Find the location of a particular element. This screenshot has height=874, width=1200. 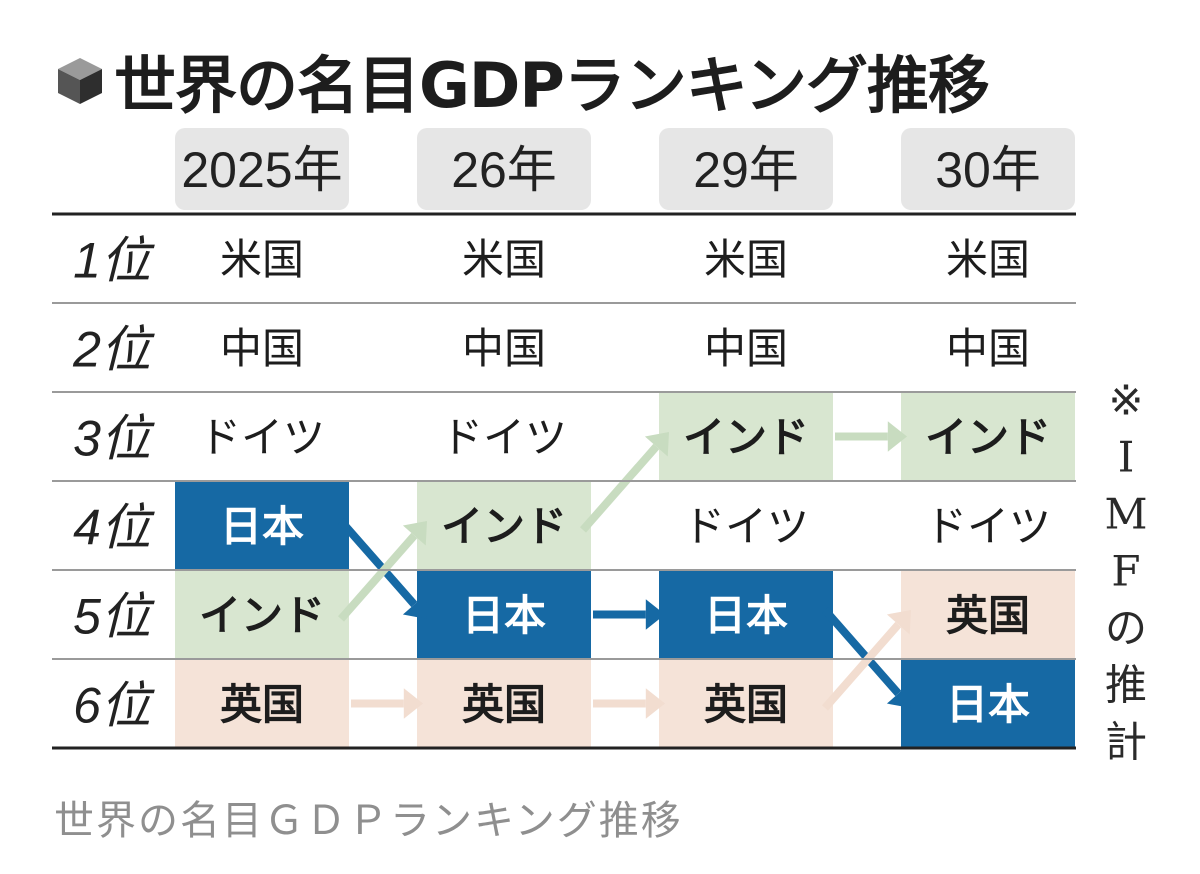

rank-label: 6位 is located at coordinates (114, 706).